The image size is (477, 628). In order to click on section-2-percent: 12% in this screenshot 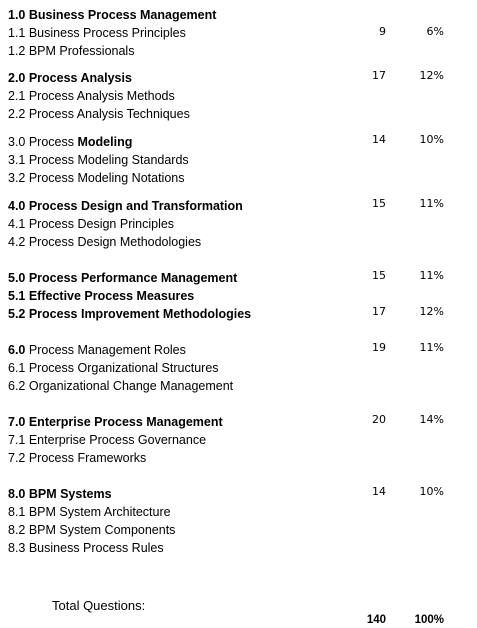, I will do `click(431, 75)`.